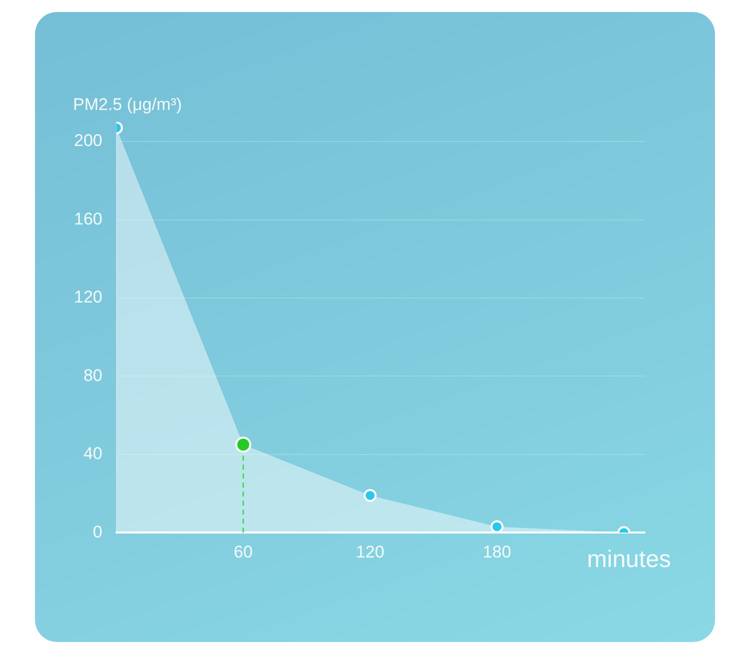 The width and height of the screenshot is (750, 653). What do you see at coordinates (88, 218) in the screenshot?
I see `y-tick-label: 160` at bounding box center [88, 218].